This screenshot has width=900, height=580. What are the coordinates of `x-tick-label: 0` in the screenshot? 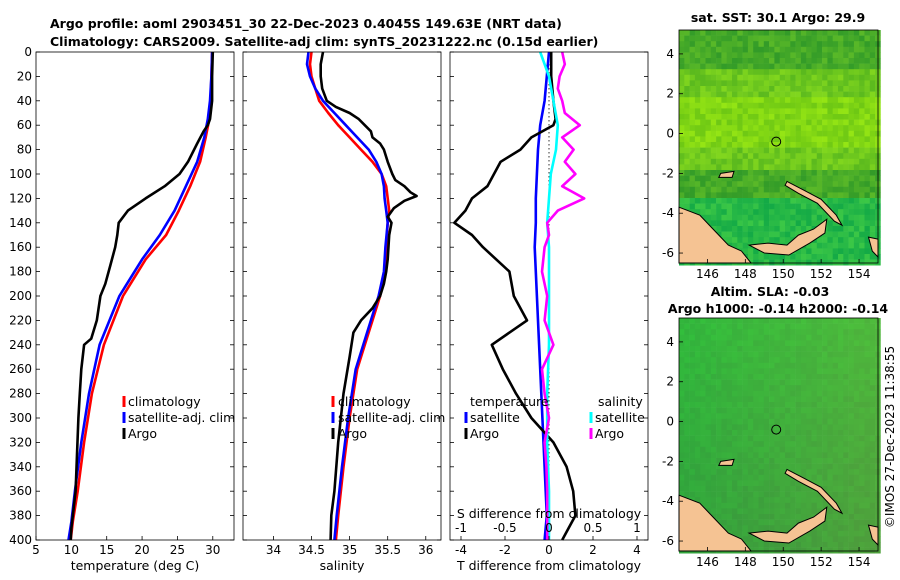 It's located at (549, 550).